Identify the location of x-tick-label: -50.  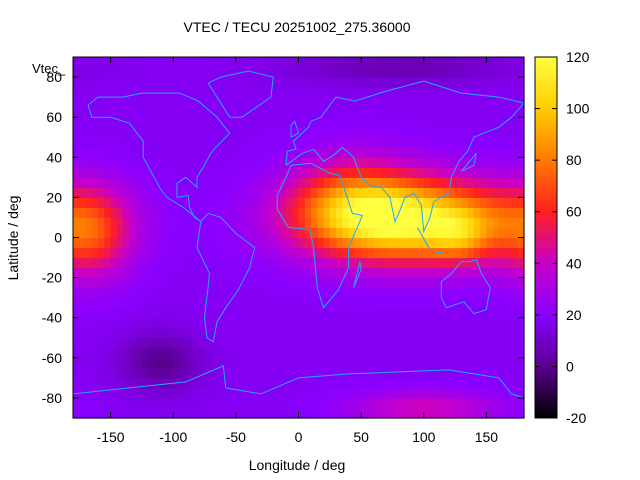
(236, 437).